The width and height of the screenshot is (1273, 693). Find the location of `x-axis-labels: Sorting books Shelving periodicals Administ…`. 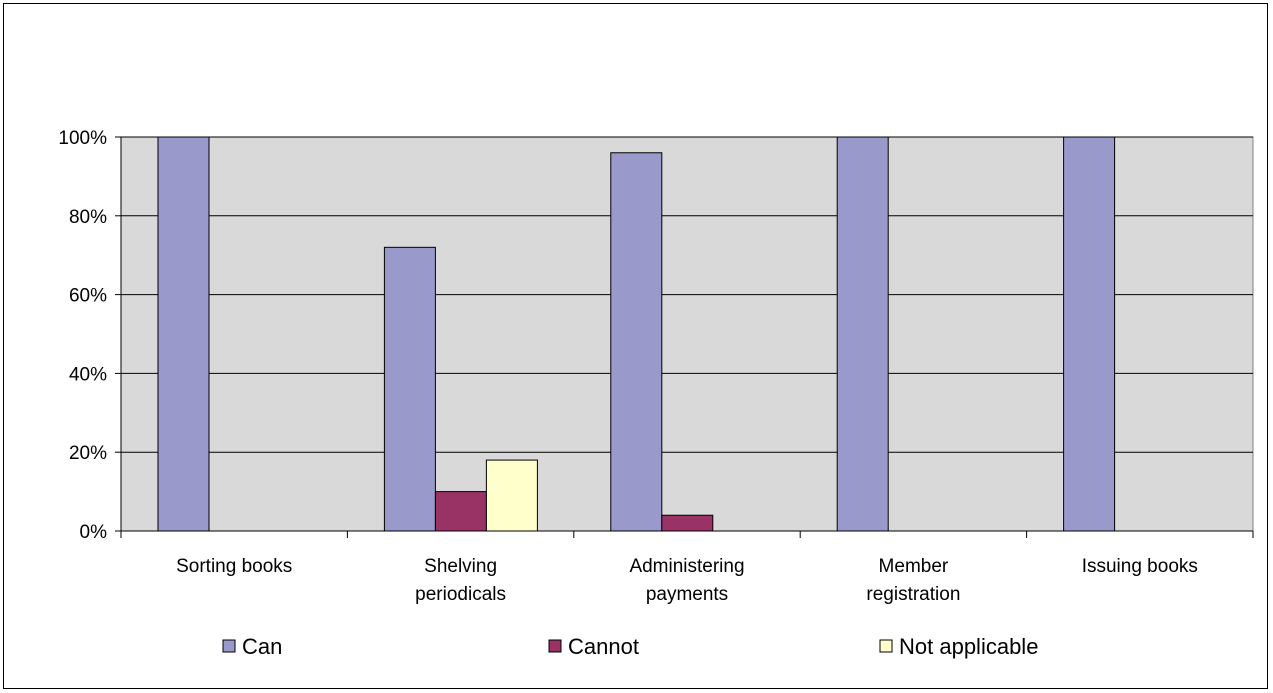

x-axis-labels: Sorting books Shelving periodicals Administ… is located at coordinates (687, 580).